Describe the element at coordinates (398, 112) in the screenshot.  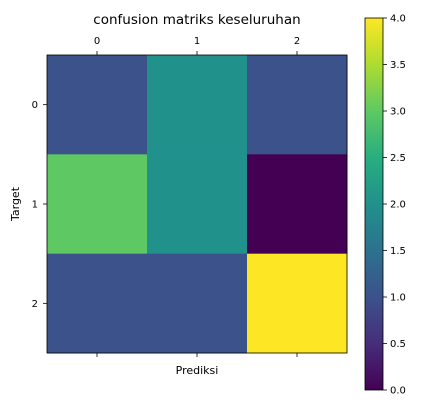
I see `colorbar-tick-label: 3.0` at that location.